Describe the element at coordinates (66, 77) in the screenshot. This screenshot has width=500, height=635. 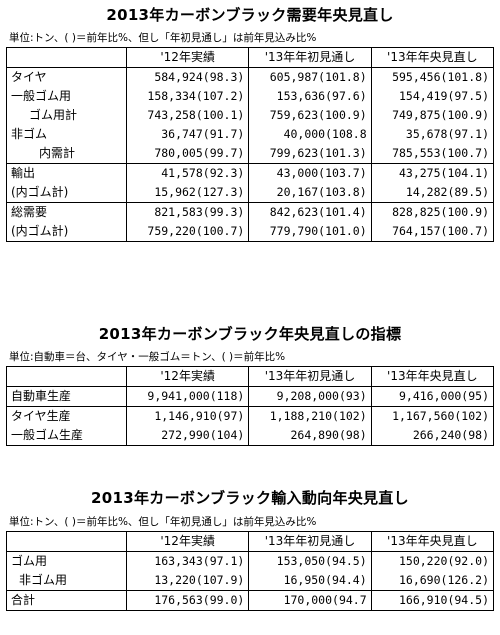
I see `row-label: タイヤ` at that location.